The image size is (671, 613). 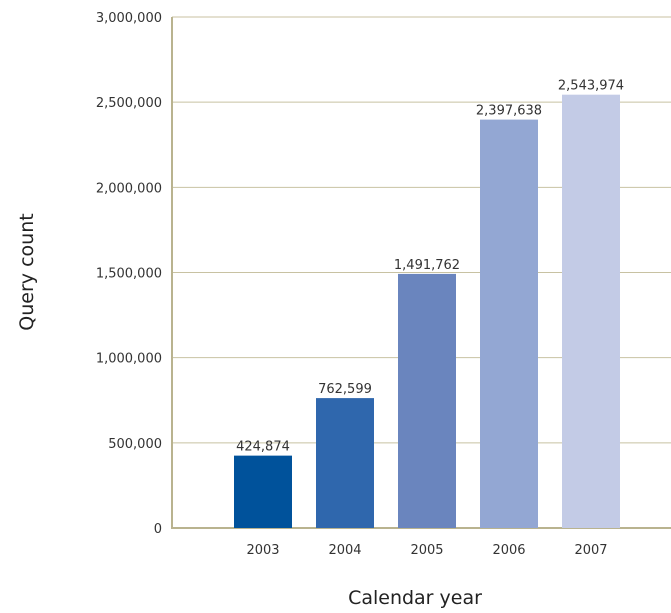 I want to click on bar-value-label: 424,874, so click(x=263, y=447).